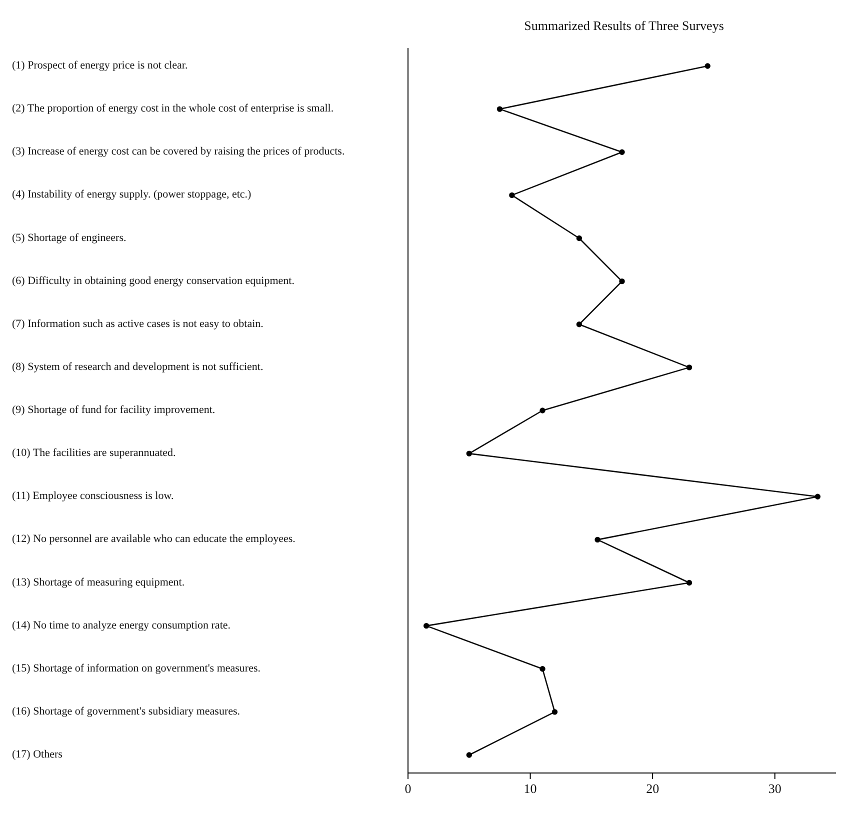  What do you see at coordinates (126, 711) in the screenshot?
I see `y-tick-label: (16) Shortage of government's subsidiary measures.` at bounding box center [126, 711].